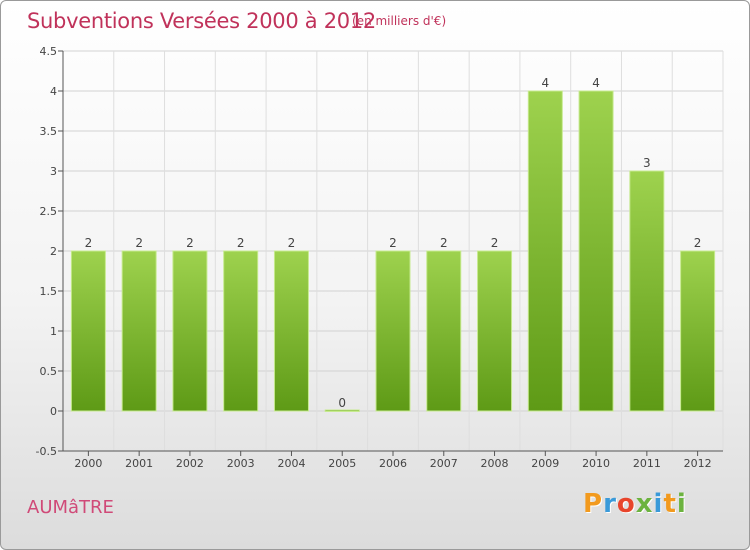 The height and width of the screenshot is (550, 750). Describe the element at coordinates (53, 91) in the screenshot. I see `y-tick-label: 4` at that location.